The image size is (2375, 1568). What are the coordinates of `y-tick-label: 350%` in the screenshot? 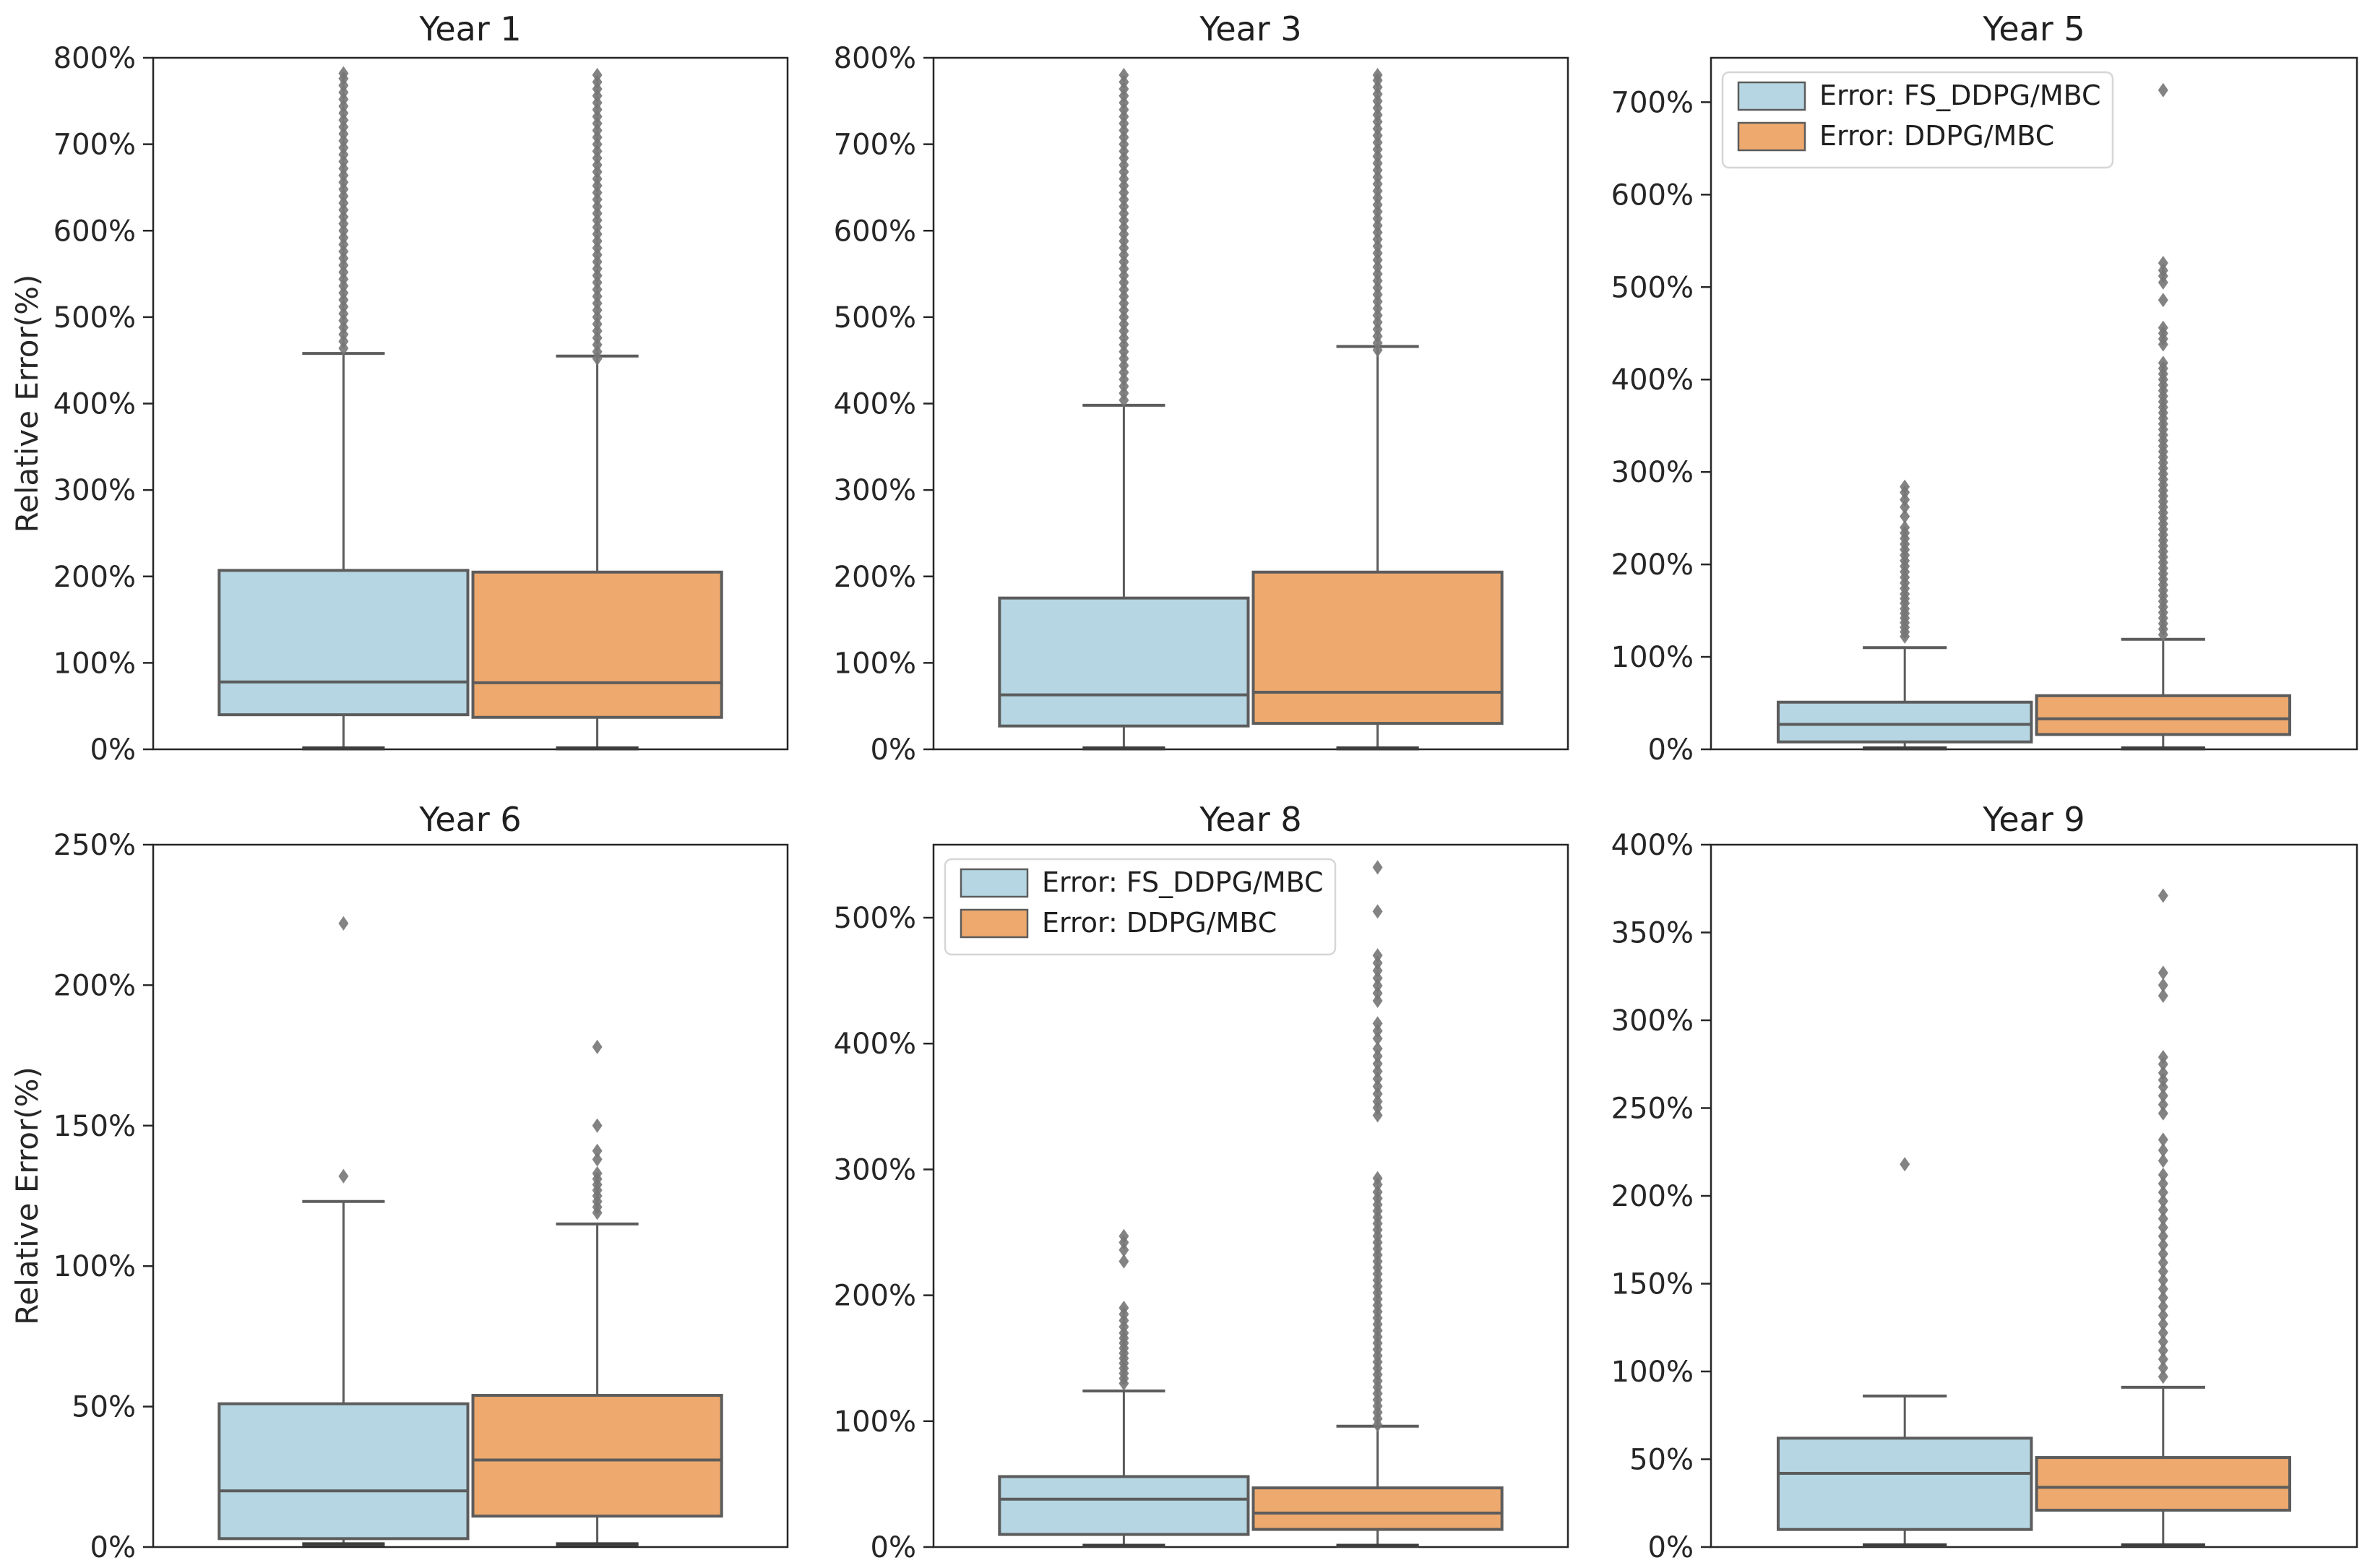 It's located at (1652, 933).